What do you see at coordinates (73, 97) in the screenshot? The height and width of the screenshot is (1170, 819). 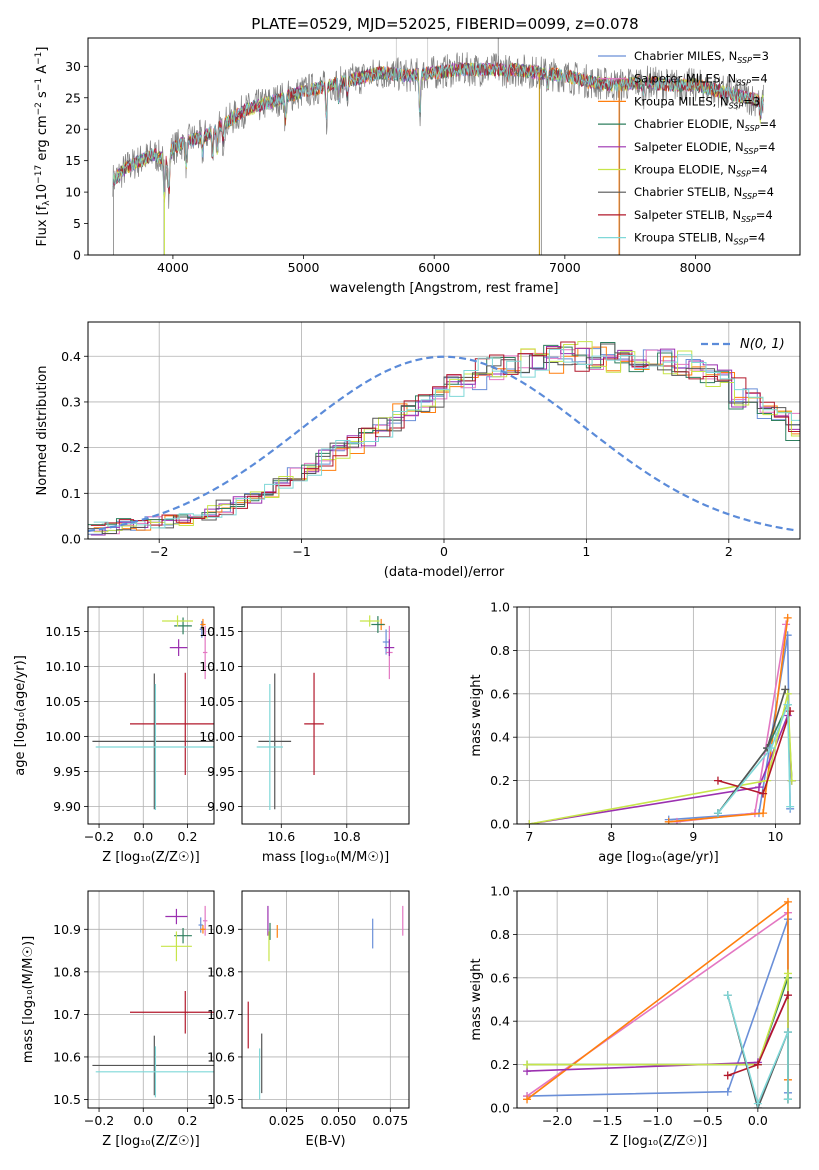 I see `y-tick-label: 25` at bounding box center [73, 97].